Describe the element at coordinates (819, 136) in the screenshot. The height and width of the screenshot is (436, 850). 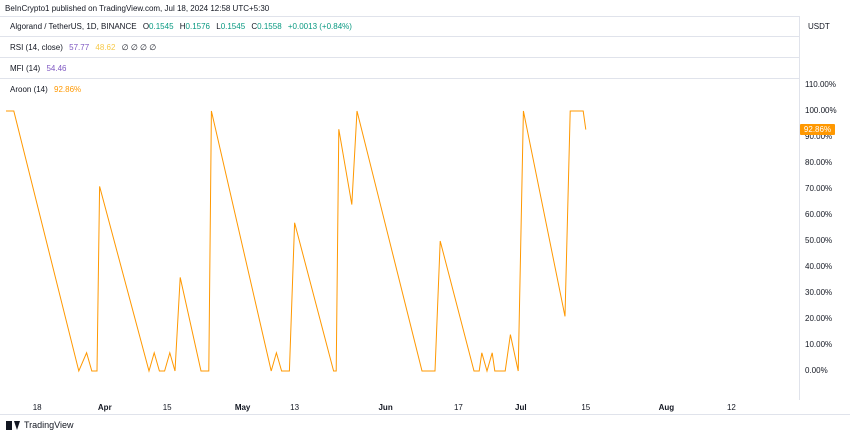
I see `y-tick-label: 90.00%` at that location.